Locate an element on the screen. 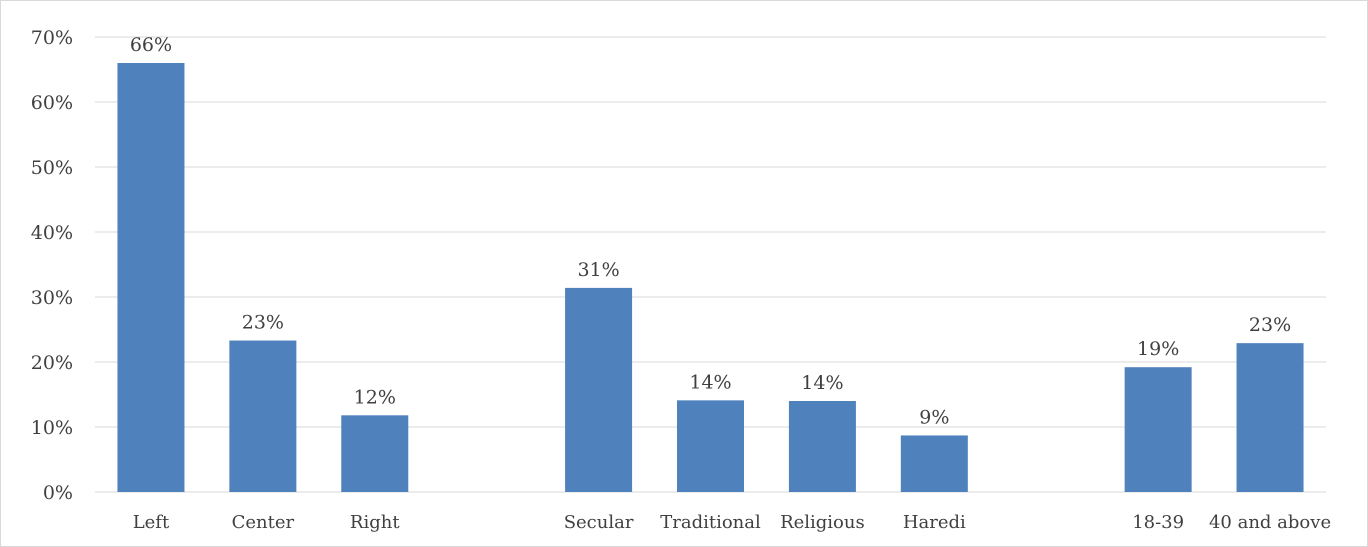  data-label: 12% is located at coordinates (375, 397).